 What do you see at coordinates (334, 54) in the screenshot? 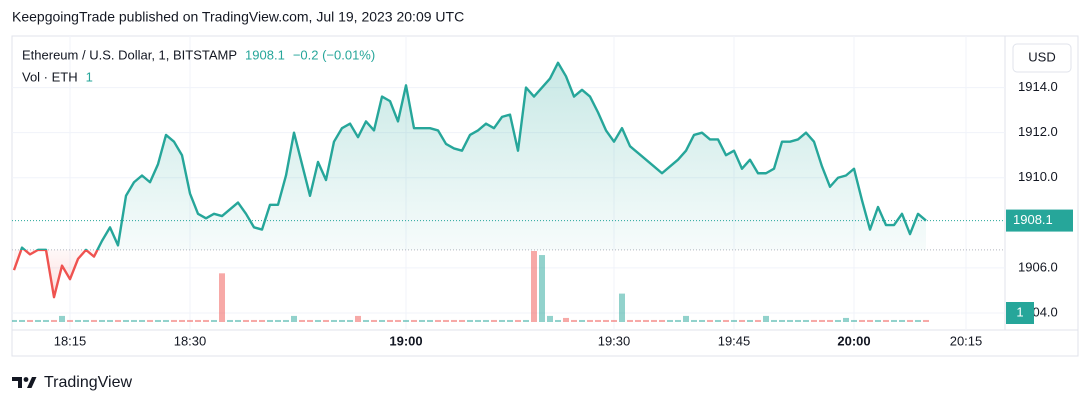
I see `price-change: −0.2 (−0.01%)` at bounding box center [334, 54].